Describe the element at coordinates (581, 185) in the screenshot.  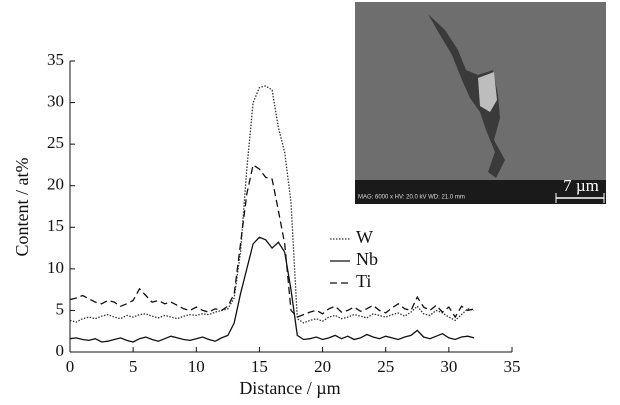
I see `scale-label: 7 µm` at that location.